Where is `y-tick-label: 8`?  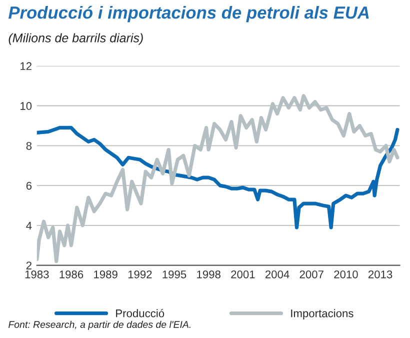
y-tick-label: 8 is located at coordinates (29, 146).